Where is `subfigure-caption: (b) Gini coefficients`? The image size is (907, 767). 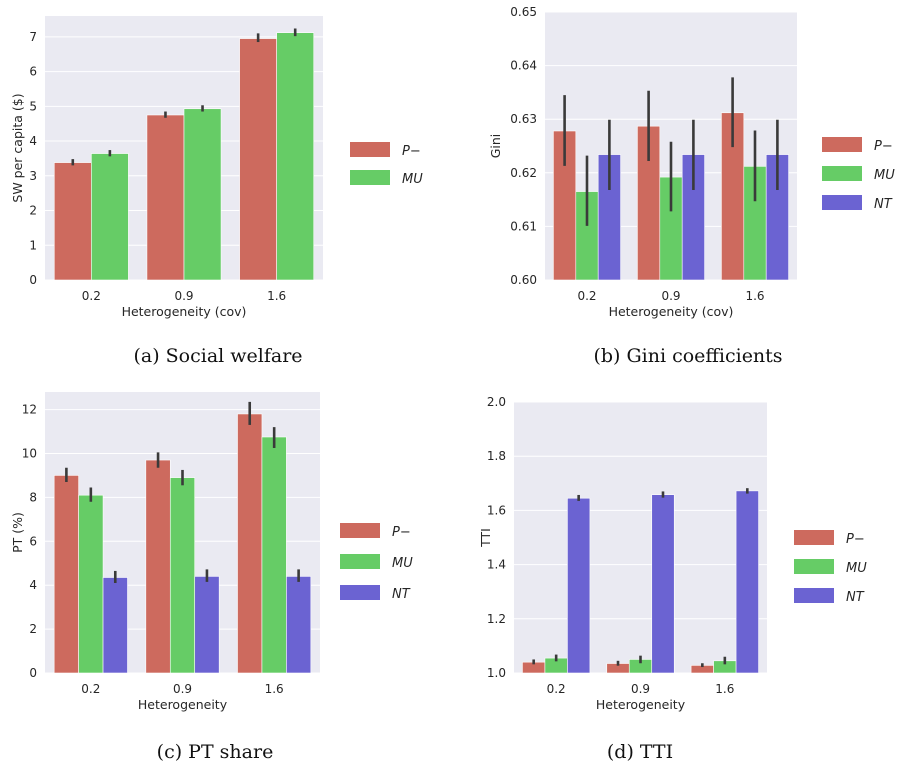
subfigure-caption: (b) Gini coefficients is located at coordinates (687, 356).